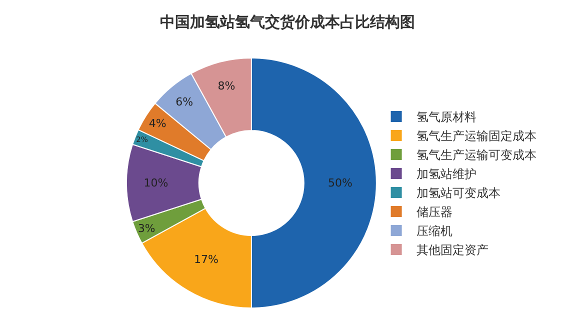 The image size is (575, 326). What do you see at coordinates (185, 101) in the screenshot?
I see `data-label: 6%` at bounding box center [185, 101].